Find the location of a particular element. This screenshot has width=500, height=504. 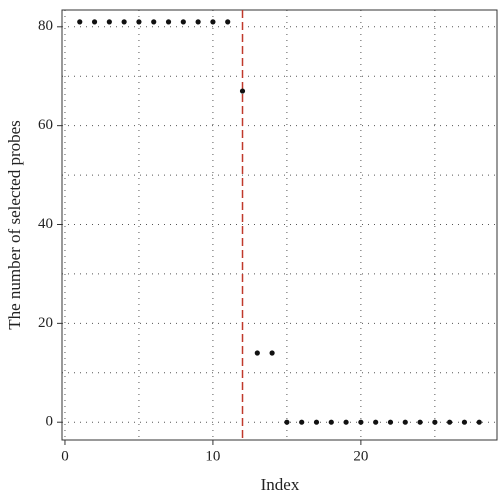

y-tick-label: 20 is located at coordinates (45, 323).